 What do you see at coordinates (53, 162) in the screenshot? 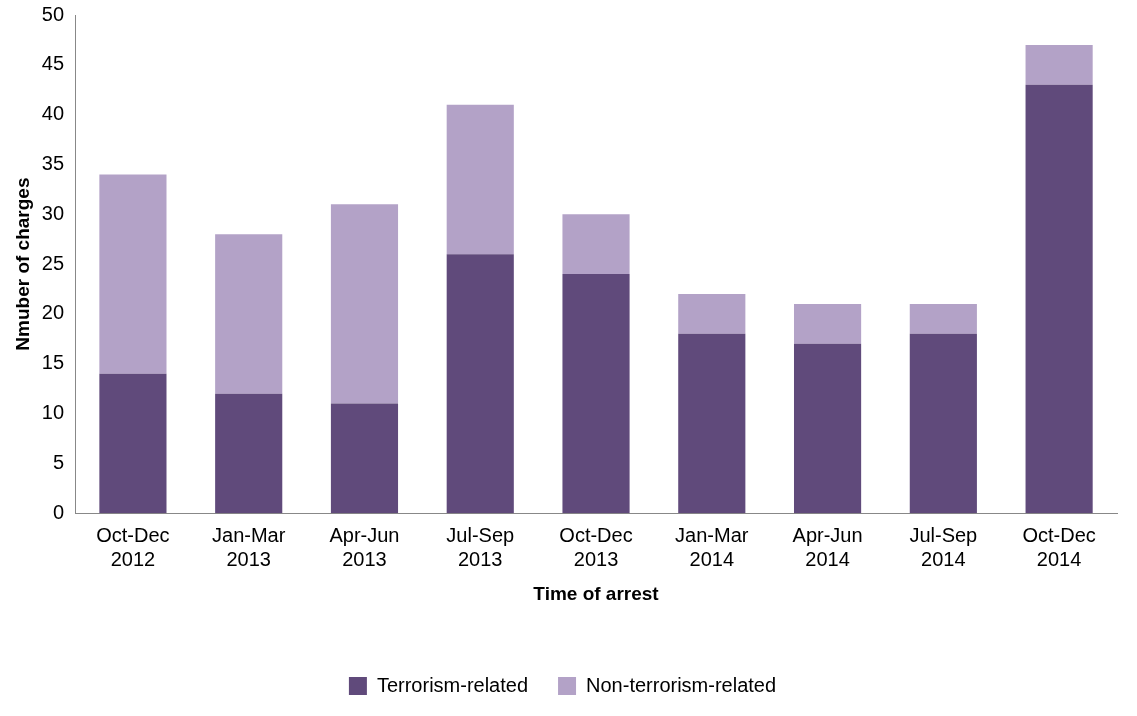
I see `y-tick-label: 35` at bounding box center [53, 162].